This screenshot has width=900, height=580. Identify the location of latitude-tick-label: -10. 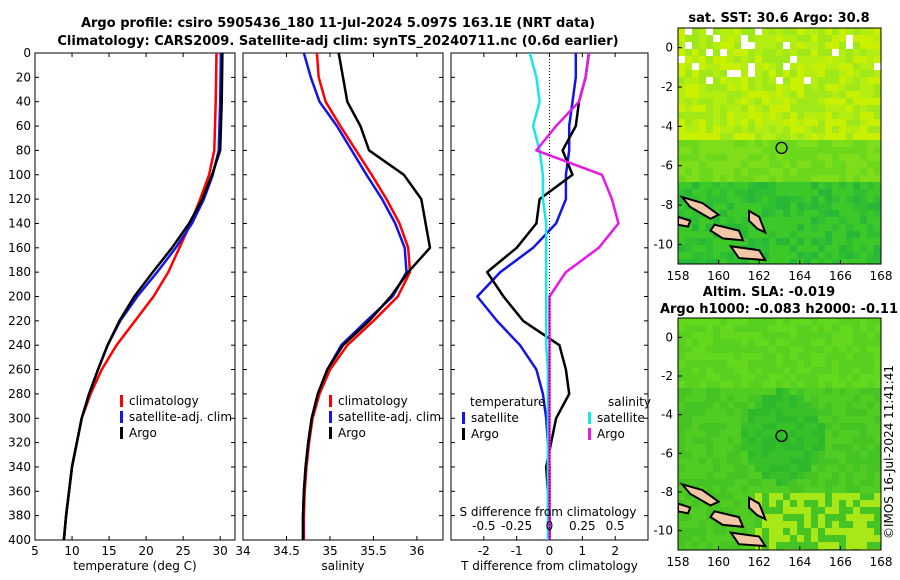
(663, 531).